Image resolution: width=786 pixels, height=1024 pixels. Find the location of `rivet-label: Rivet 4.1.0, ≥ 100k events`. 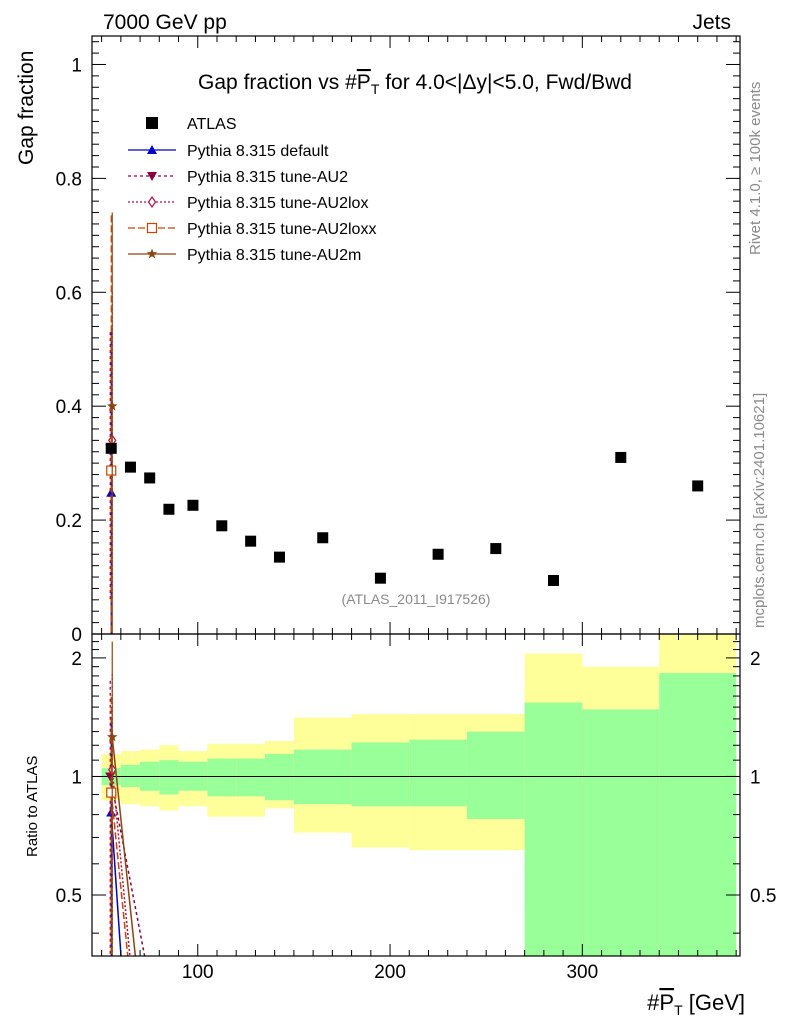

rivet-label: Rivet 4.1.0, ≥ 100k events is located at coordinates (755, 168).